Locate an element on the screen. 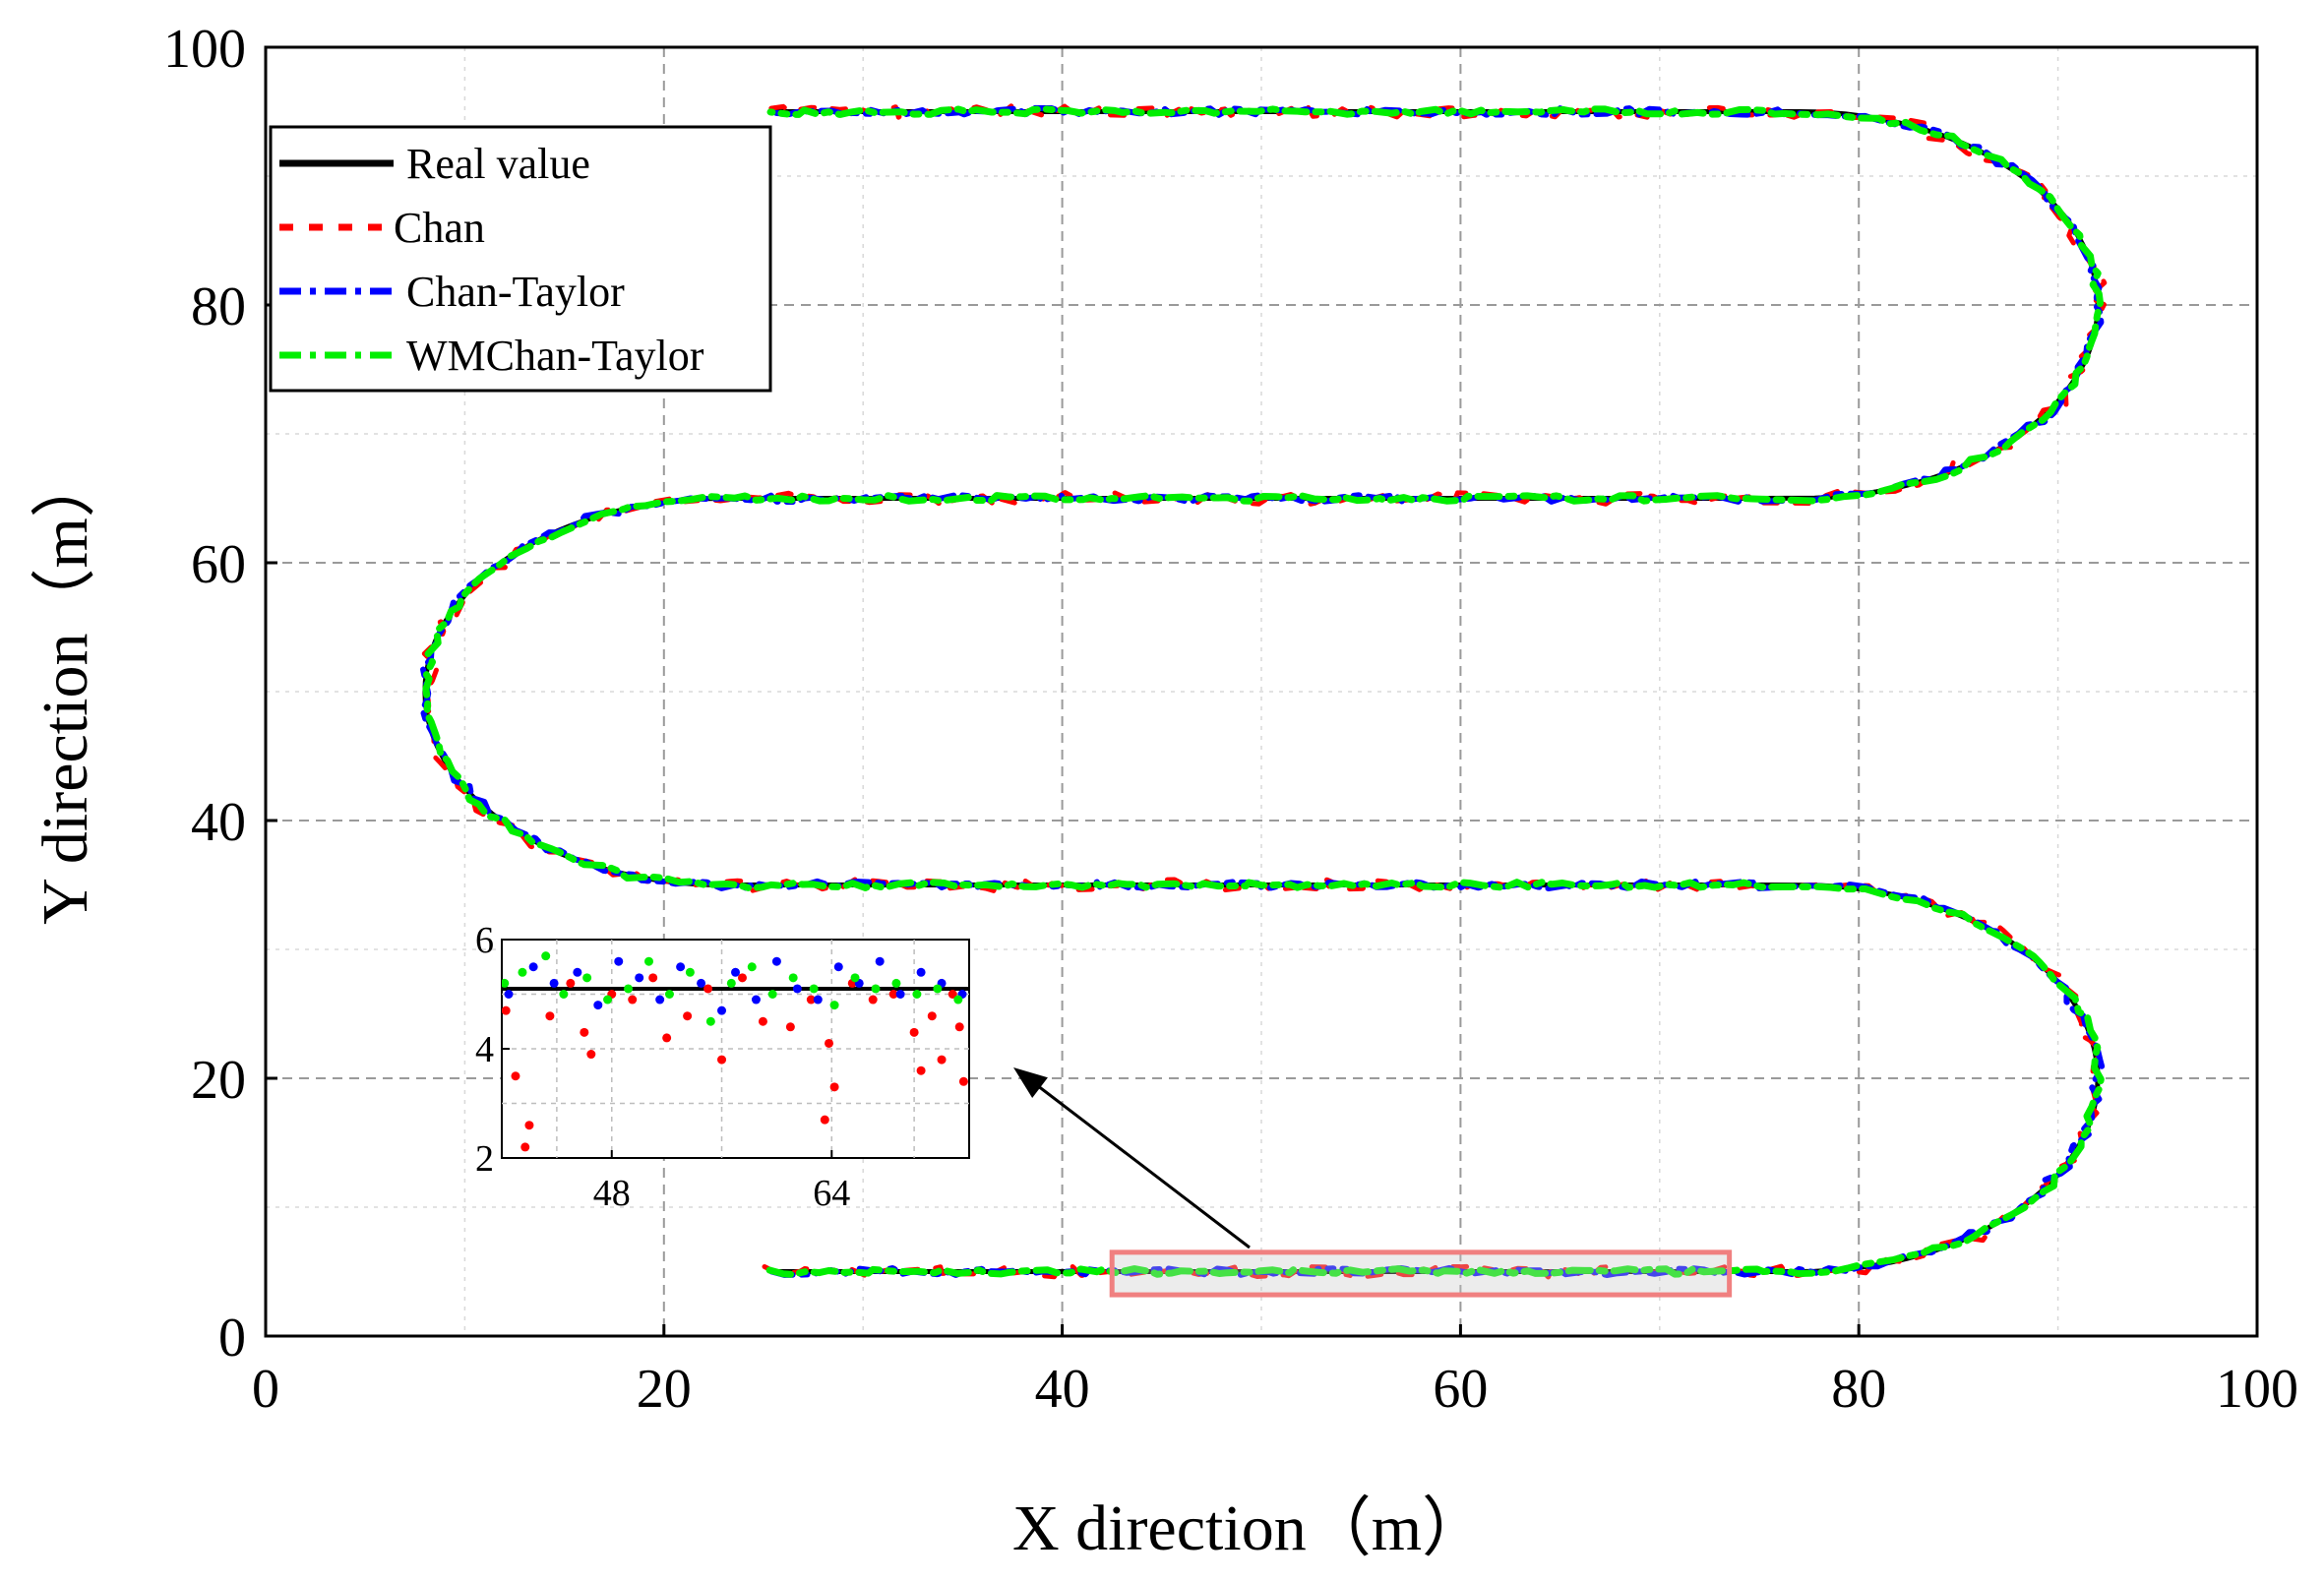 This screenshot has width=2324, height=1583. inset-x-tick-label: 64 is located at coordinates (831, 1193).